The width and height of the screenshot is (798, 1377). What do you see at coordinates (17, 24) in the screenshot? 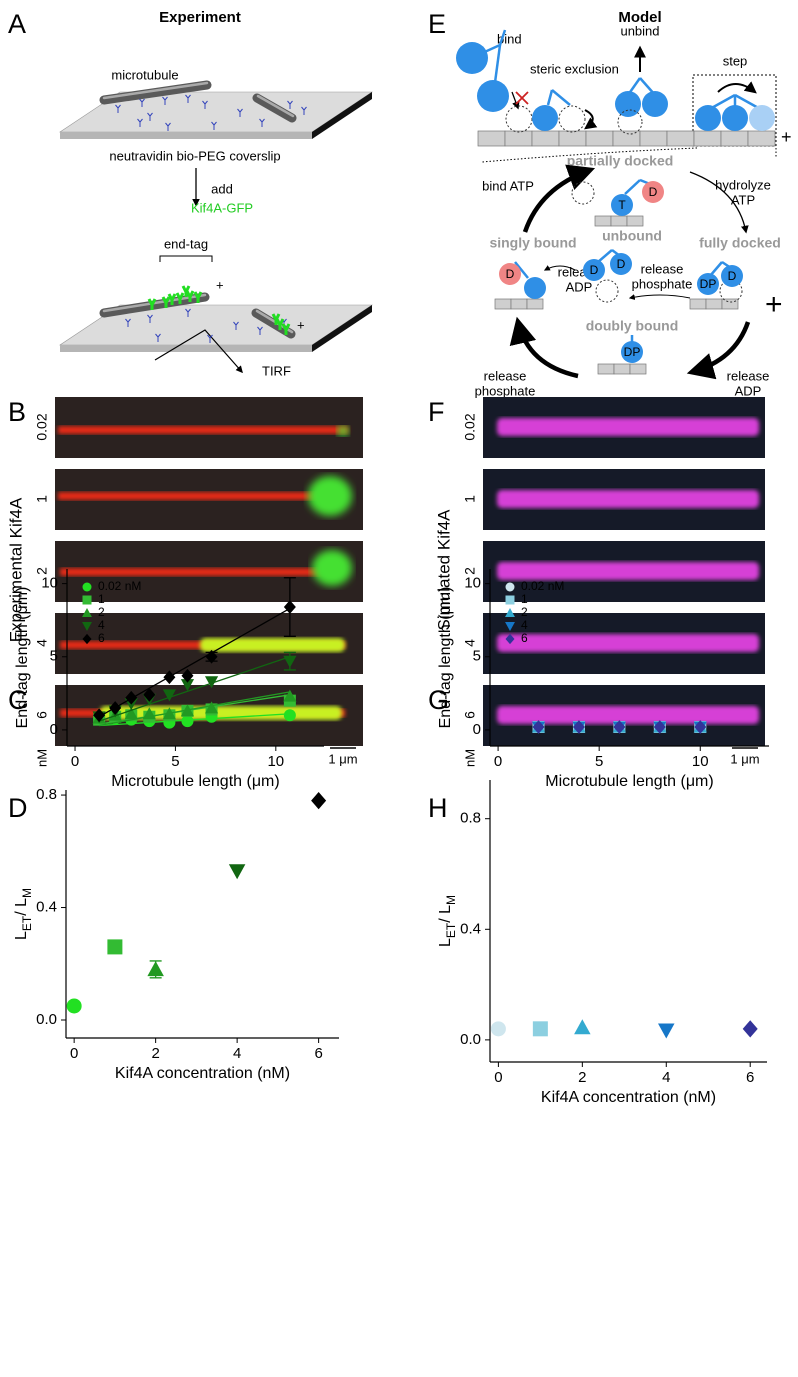
I see `panel-label: A` at bounding box center [17, 24].